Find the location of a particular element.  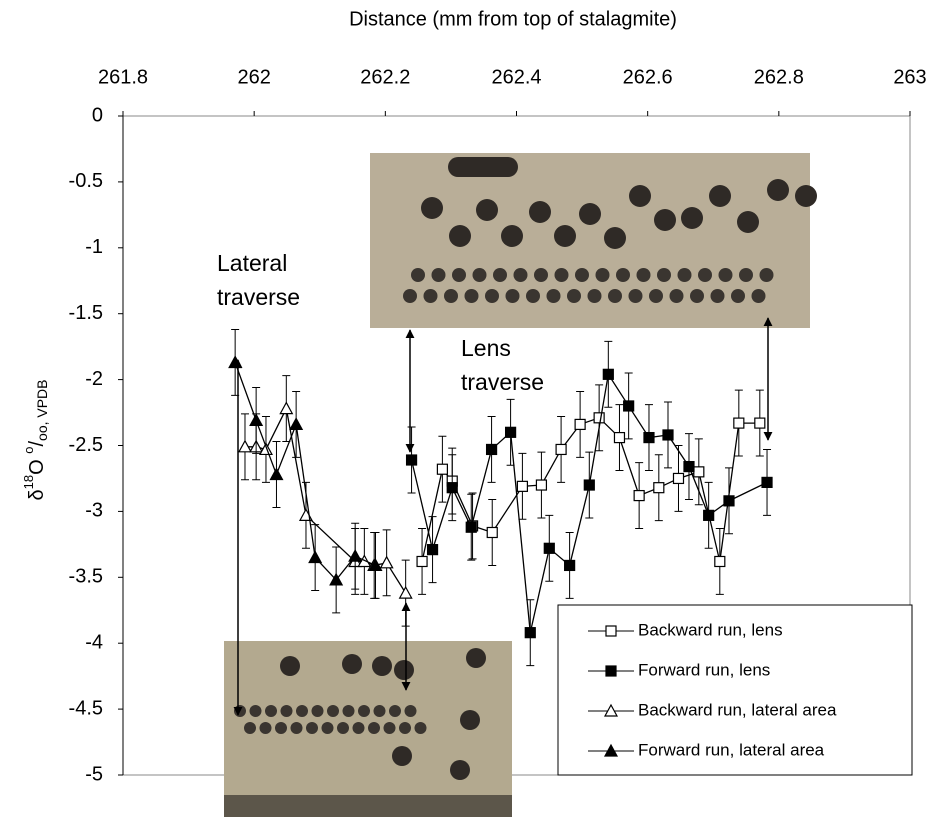

x-tick-label: 262 is located at coordinates (253, 77).